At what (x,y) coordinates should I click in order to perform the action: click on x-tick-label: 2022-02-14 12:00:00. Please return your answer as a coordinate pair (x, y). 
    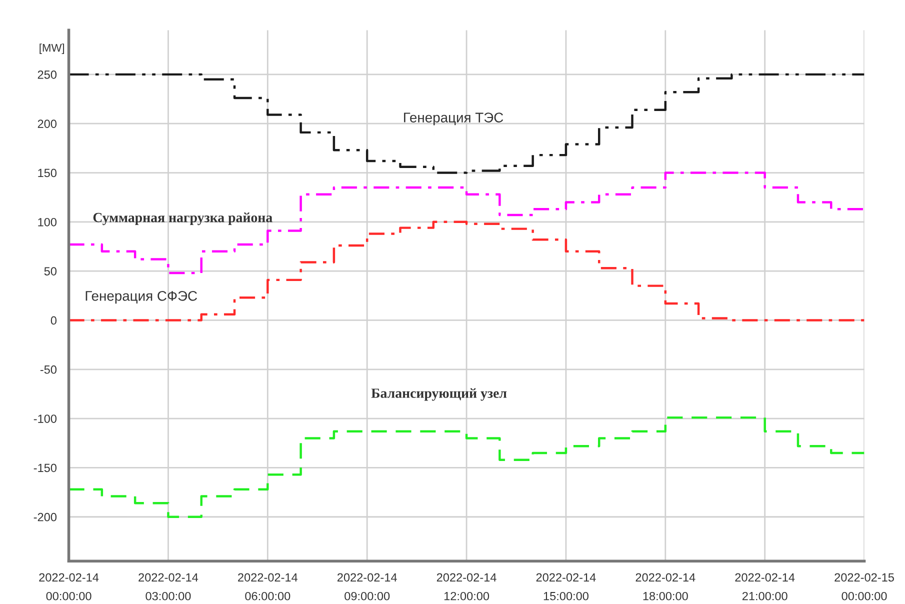
    Looking at the image, I should click on (466, 586).